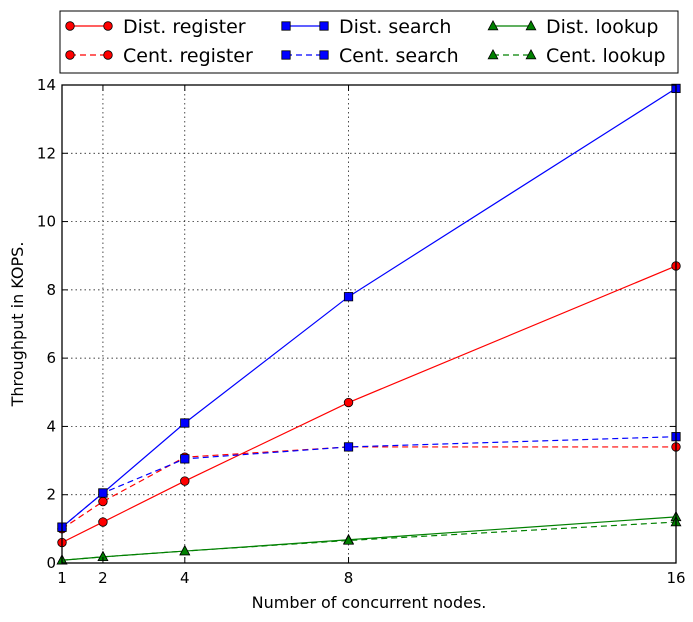  Describe the element at coordinates (188, 56) in the screenshot. I see `legend-label: Cent. register` at that location.